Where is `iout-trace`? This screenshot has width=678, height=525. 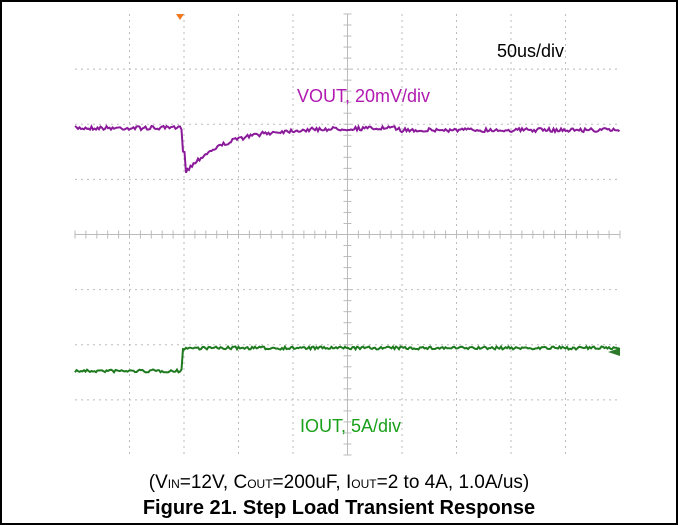
iout-trace is located at coordinates (347, 359).